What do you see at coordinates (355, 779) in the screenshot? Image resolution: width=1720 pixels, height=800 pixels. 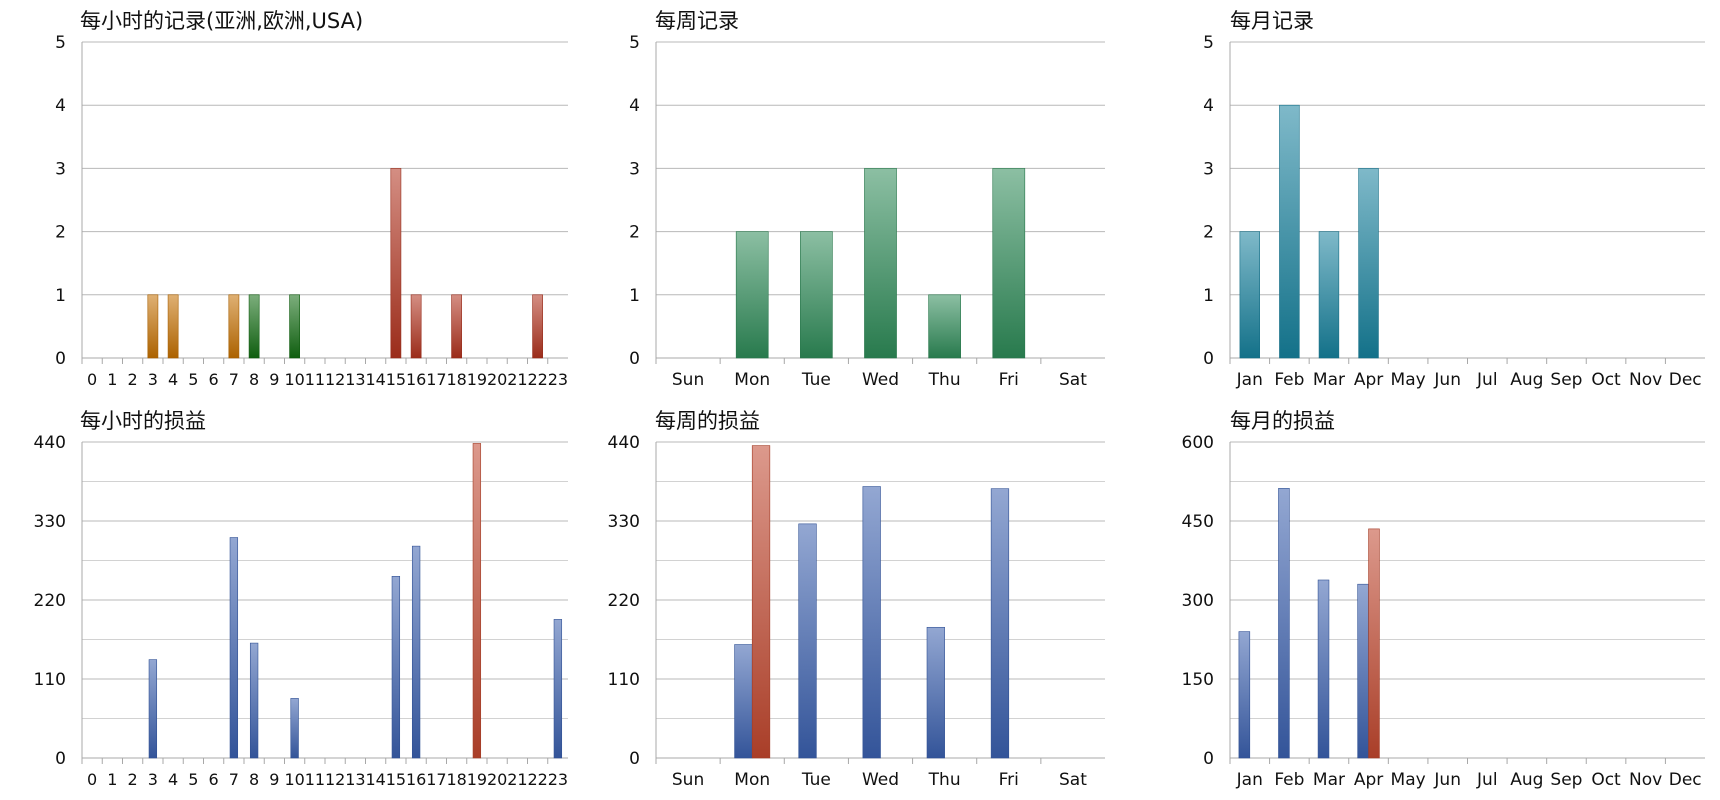 I see `x-tick-label: 13` at bounding box center [355, 779].